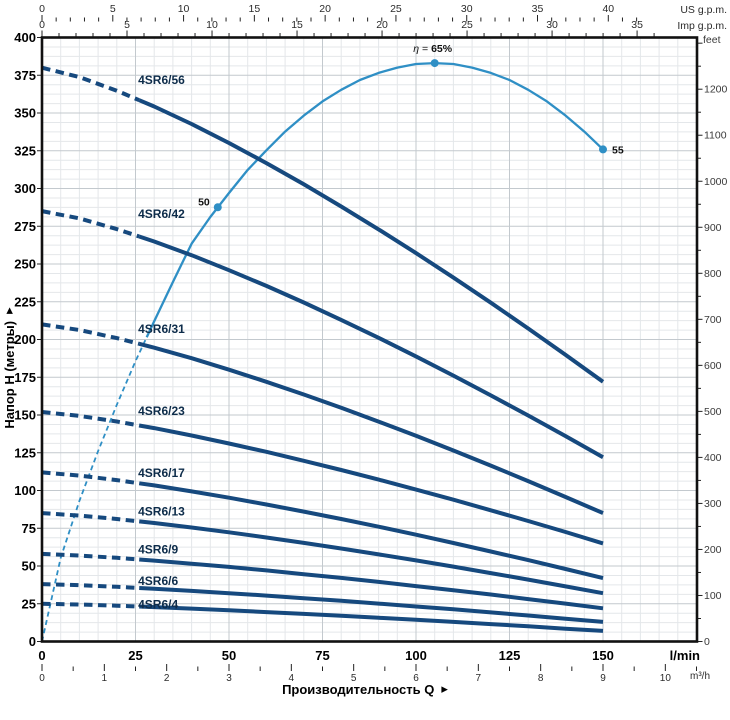 The height and width of the screenshot is (720, 730). Describe the element at coordinates (204, 202) in the screenshot. I see `efficiency-point-label: 50` at that location.